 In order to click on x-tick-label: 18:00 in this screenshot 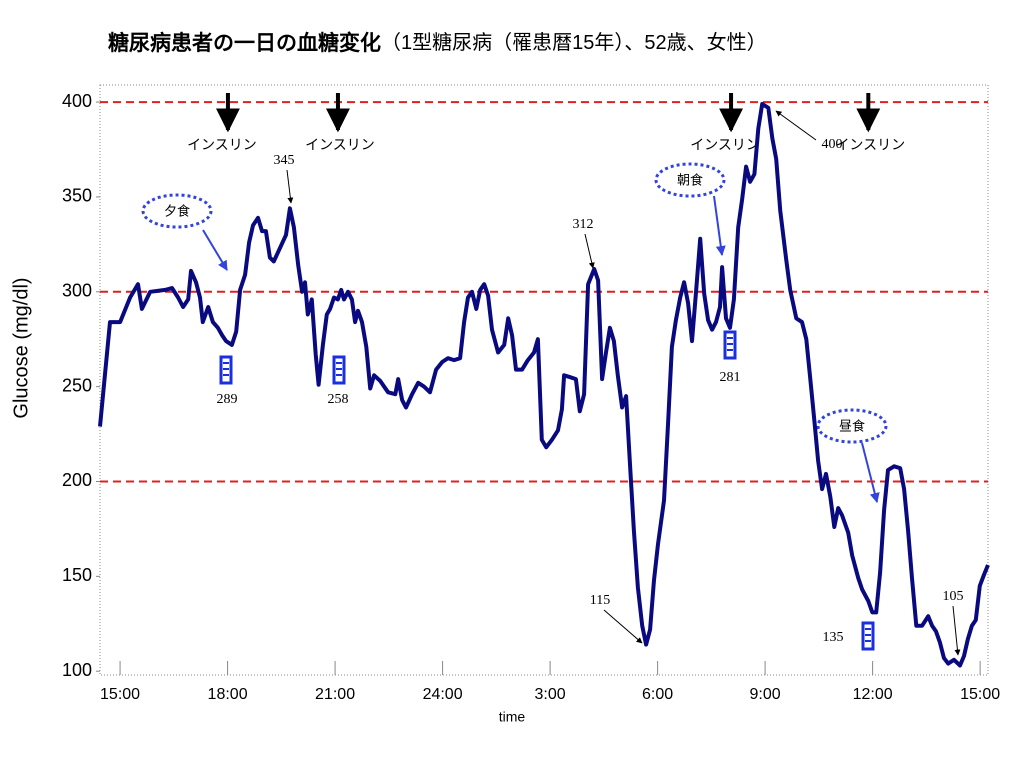, I will do `click(228, 694)`.